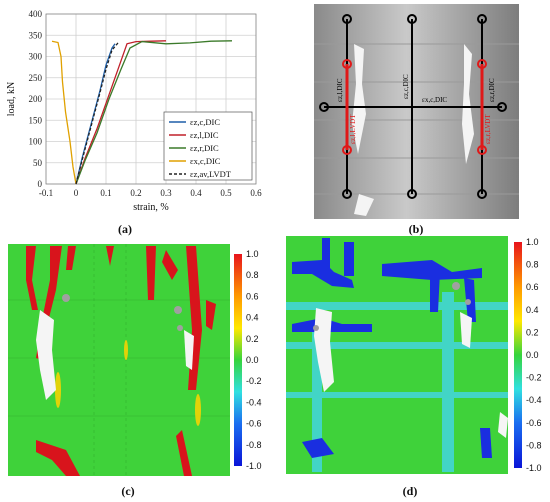 Image resolution: width=550 pixels, height=502 pixels. I want to click on y-tick-label: 200, so click(36, 99).